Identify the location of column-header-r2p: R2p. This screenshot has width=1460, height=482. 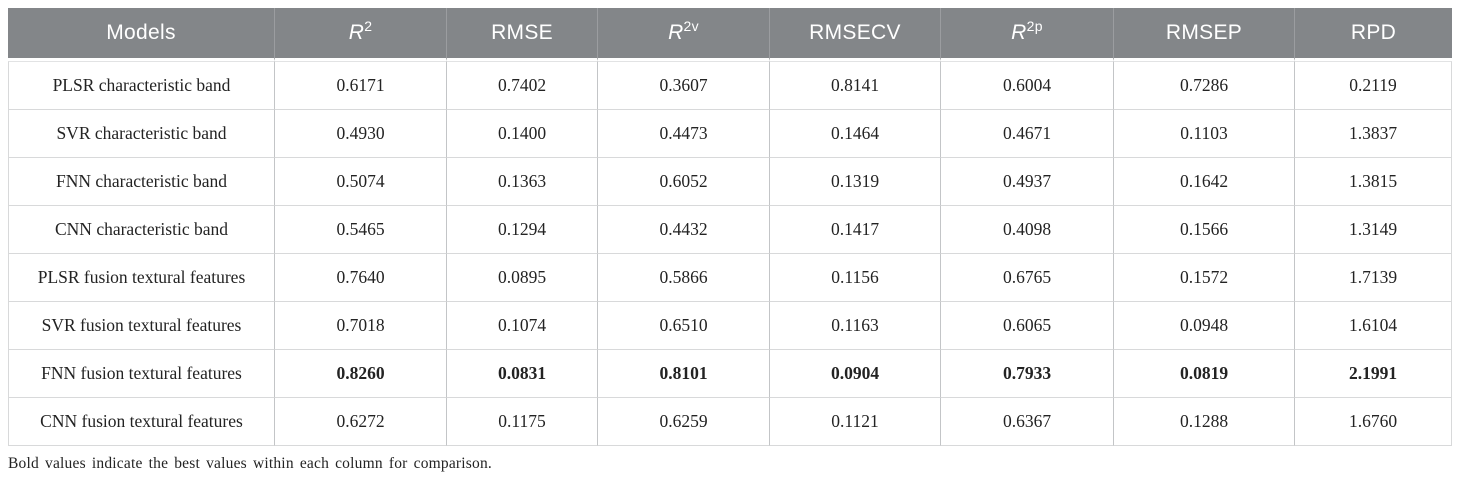
(1027, 34).